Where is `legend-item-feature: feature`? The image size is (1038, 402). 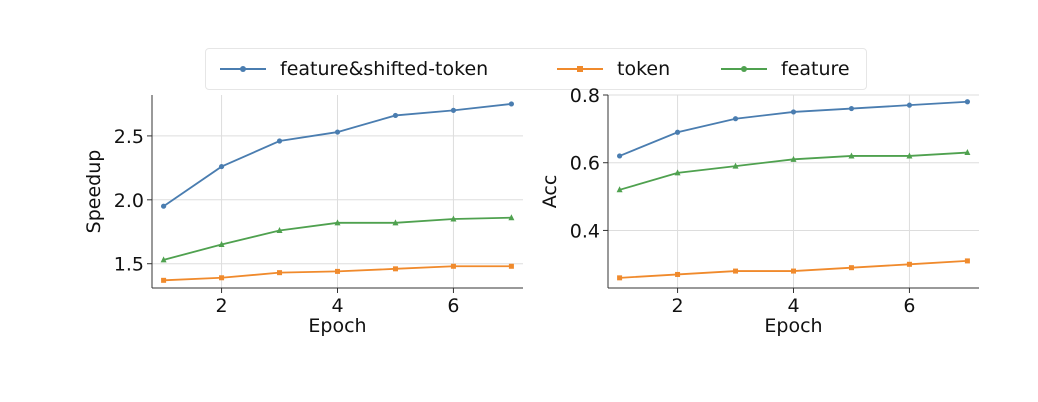 legend-item-feature: feature is located at coordinates (785, 69).